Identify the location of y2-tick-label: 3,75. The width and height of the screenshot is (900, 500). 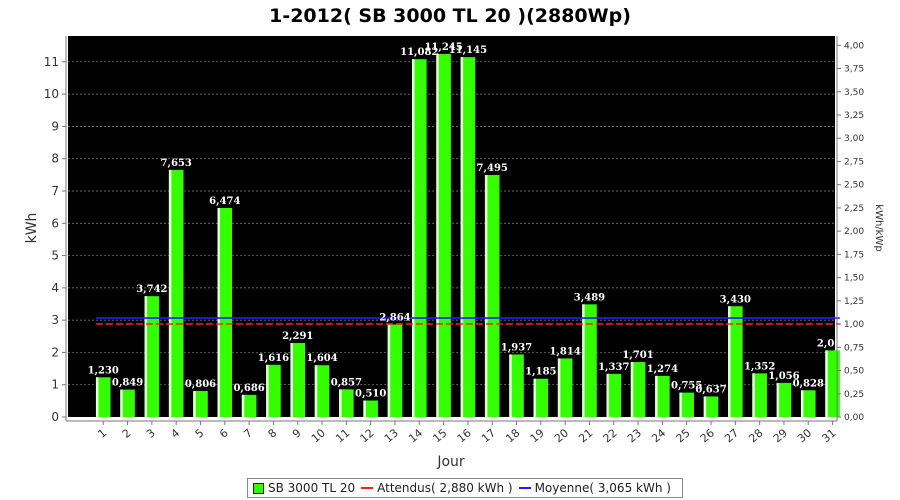
(854, 70).